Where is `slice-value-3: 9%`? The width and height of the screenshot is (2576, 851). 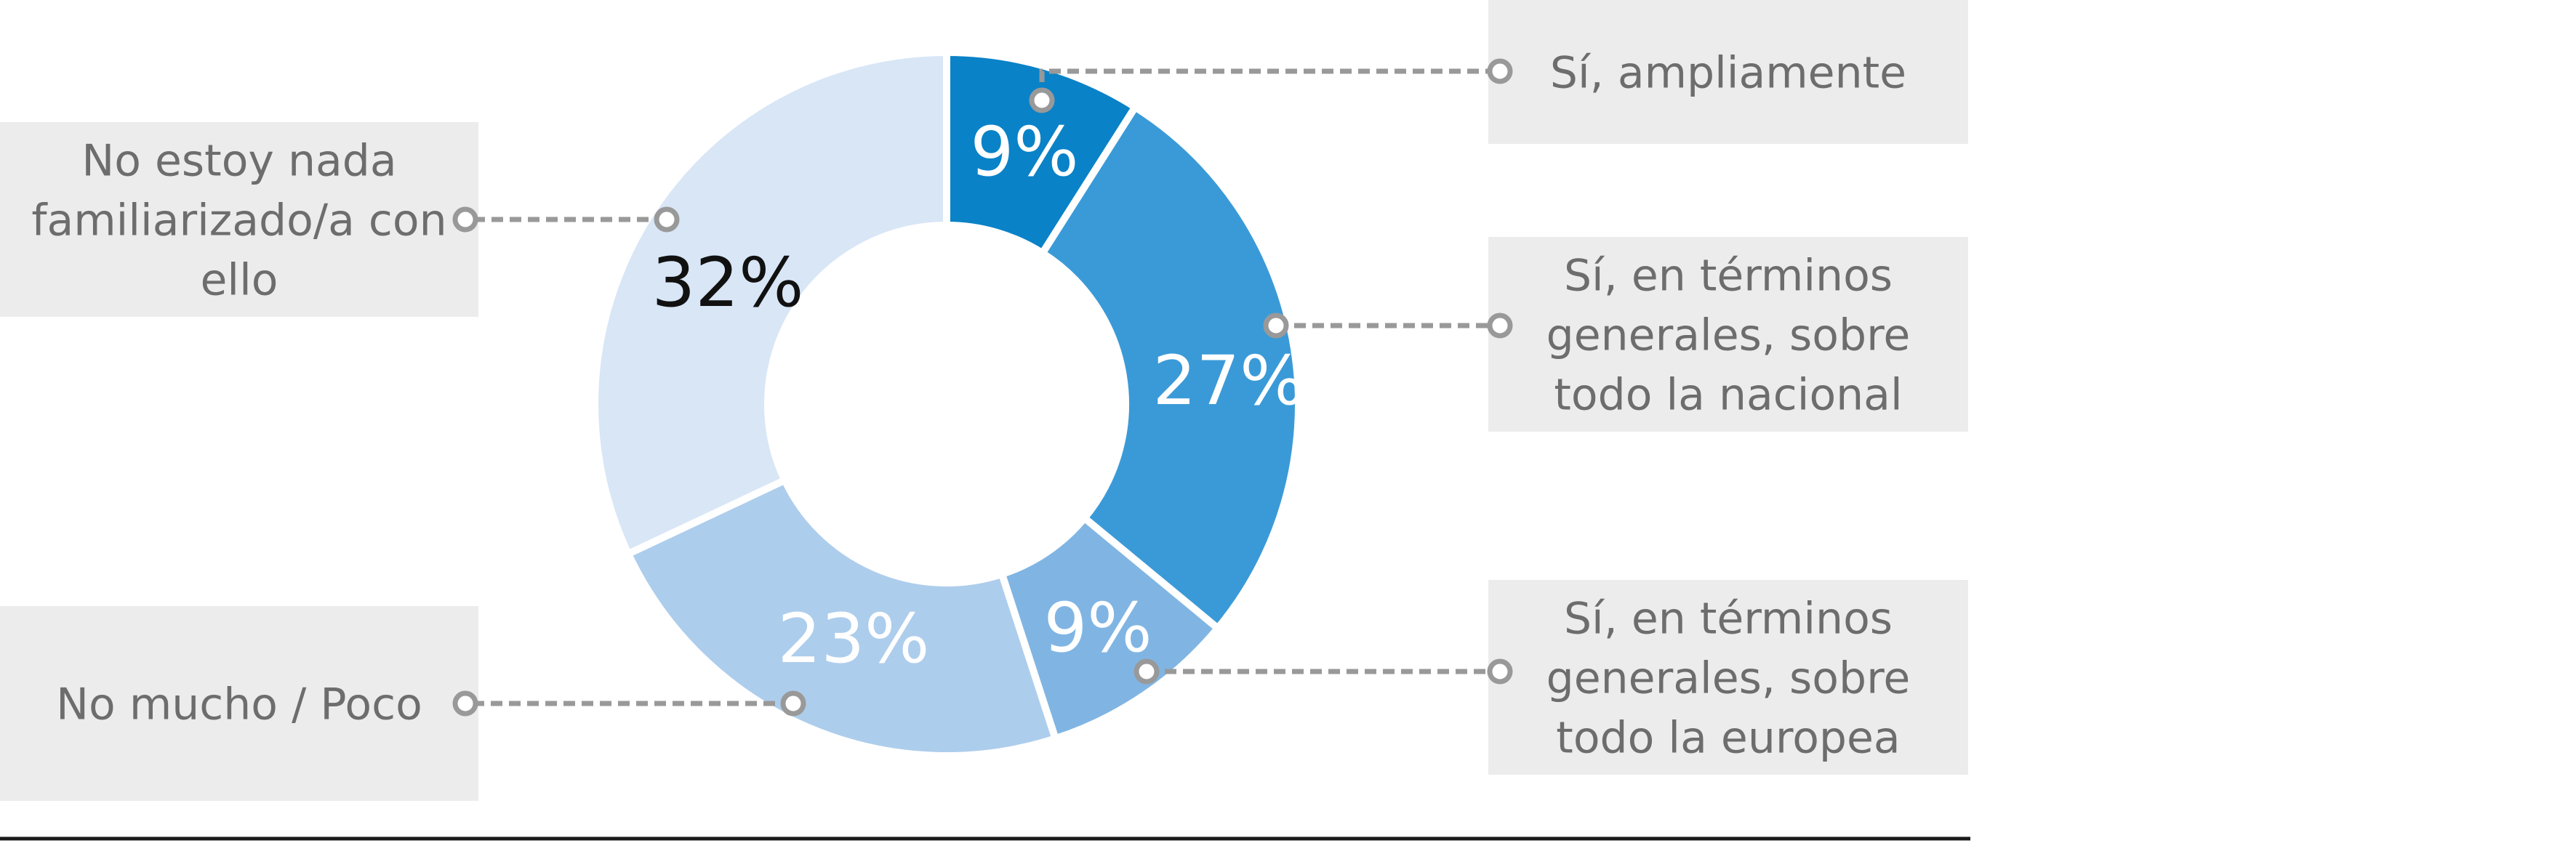 slice-value-3: 9% is located at coordinates (1097, 628).